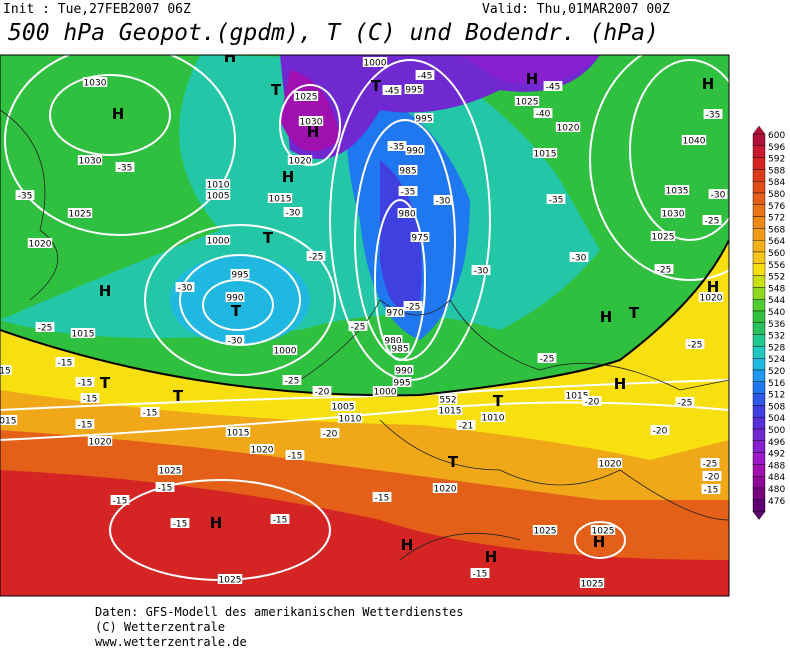 The width and height of the screenshot is (790, 648). Describe the element at coordinates (419, 239) in the screenshot. I see `contour-label: 975` at that location.